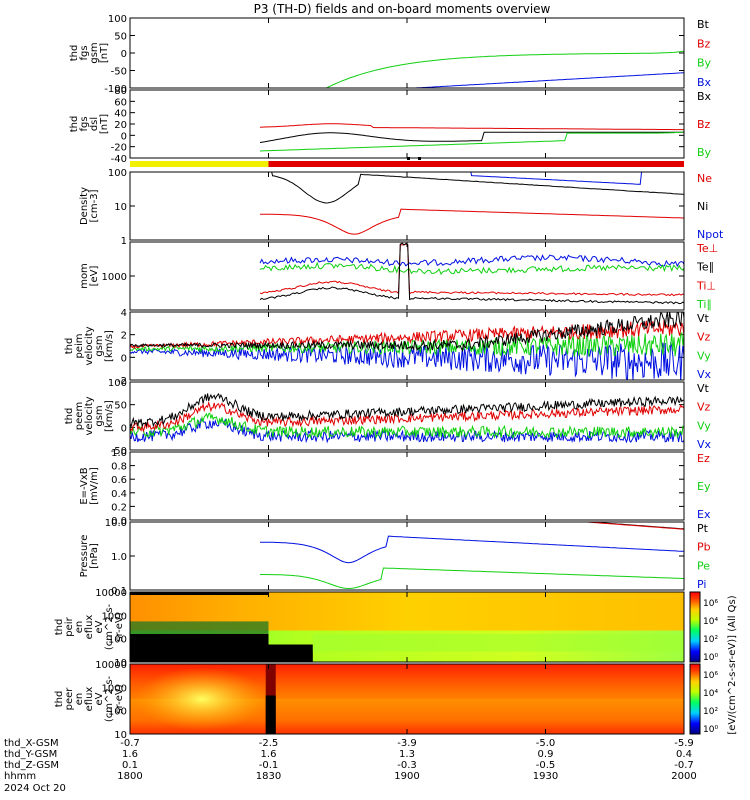 This screenshot has width=750, height=800. What do you see at coordinates (120, 125) in the screenshot?
I see `y-tick-label: 20` at bounding box center [120, 125].